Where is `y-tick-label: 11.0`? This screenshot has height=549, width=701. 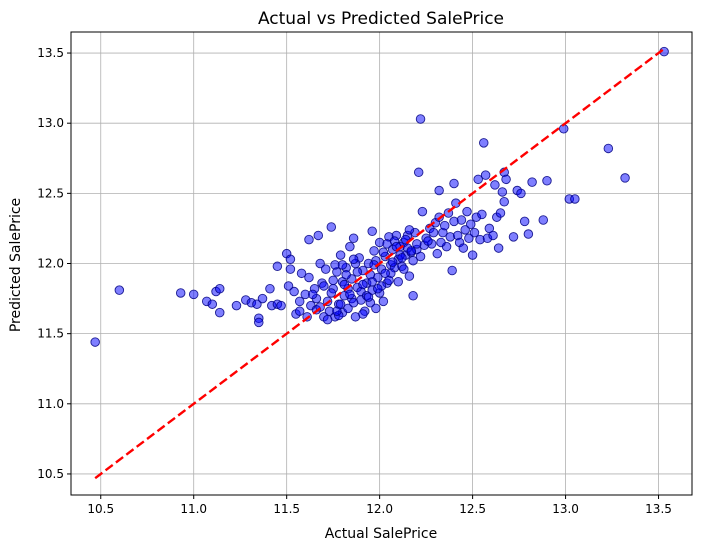 y-tick-label: 11.0 is located at coordinates (50, 404).